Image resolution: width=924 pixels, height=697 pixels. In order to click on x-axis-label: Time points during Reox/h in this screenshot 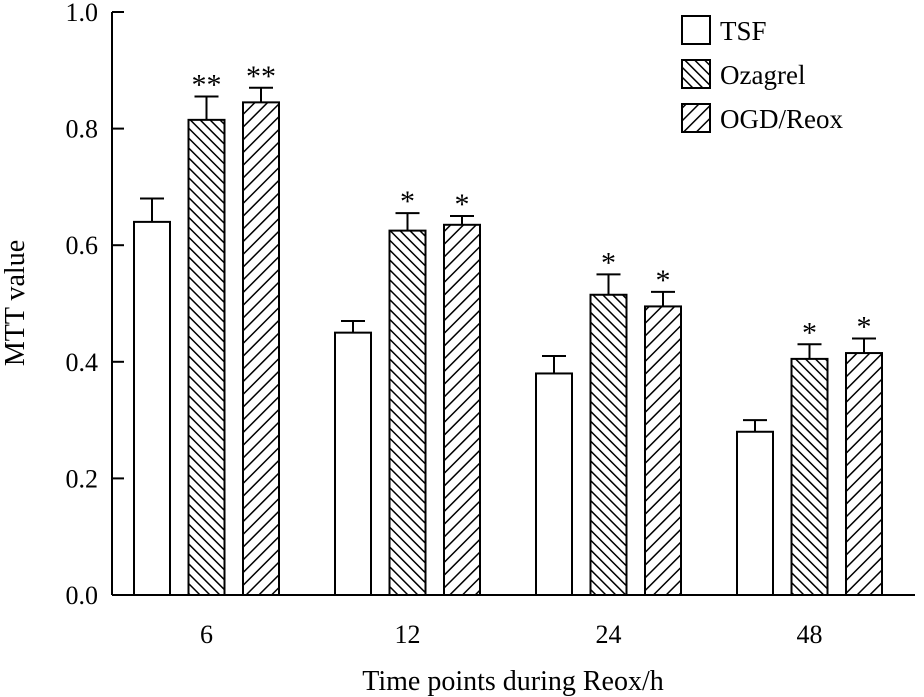, I will do `click(513, 681)`.